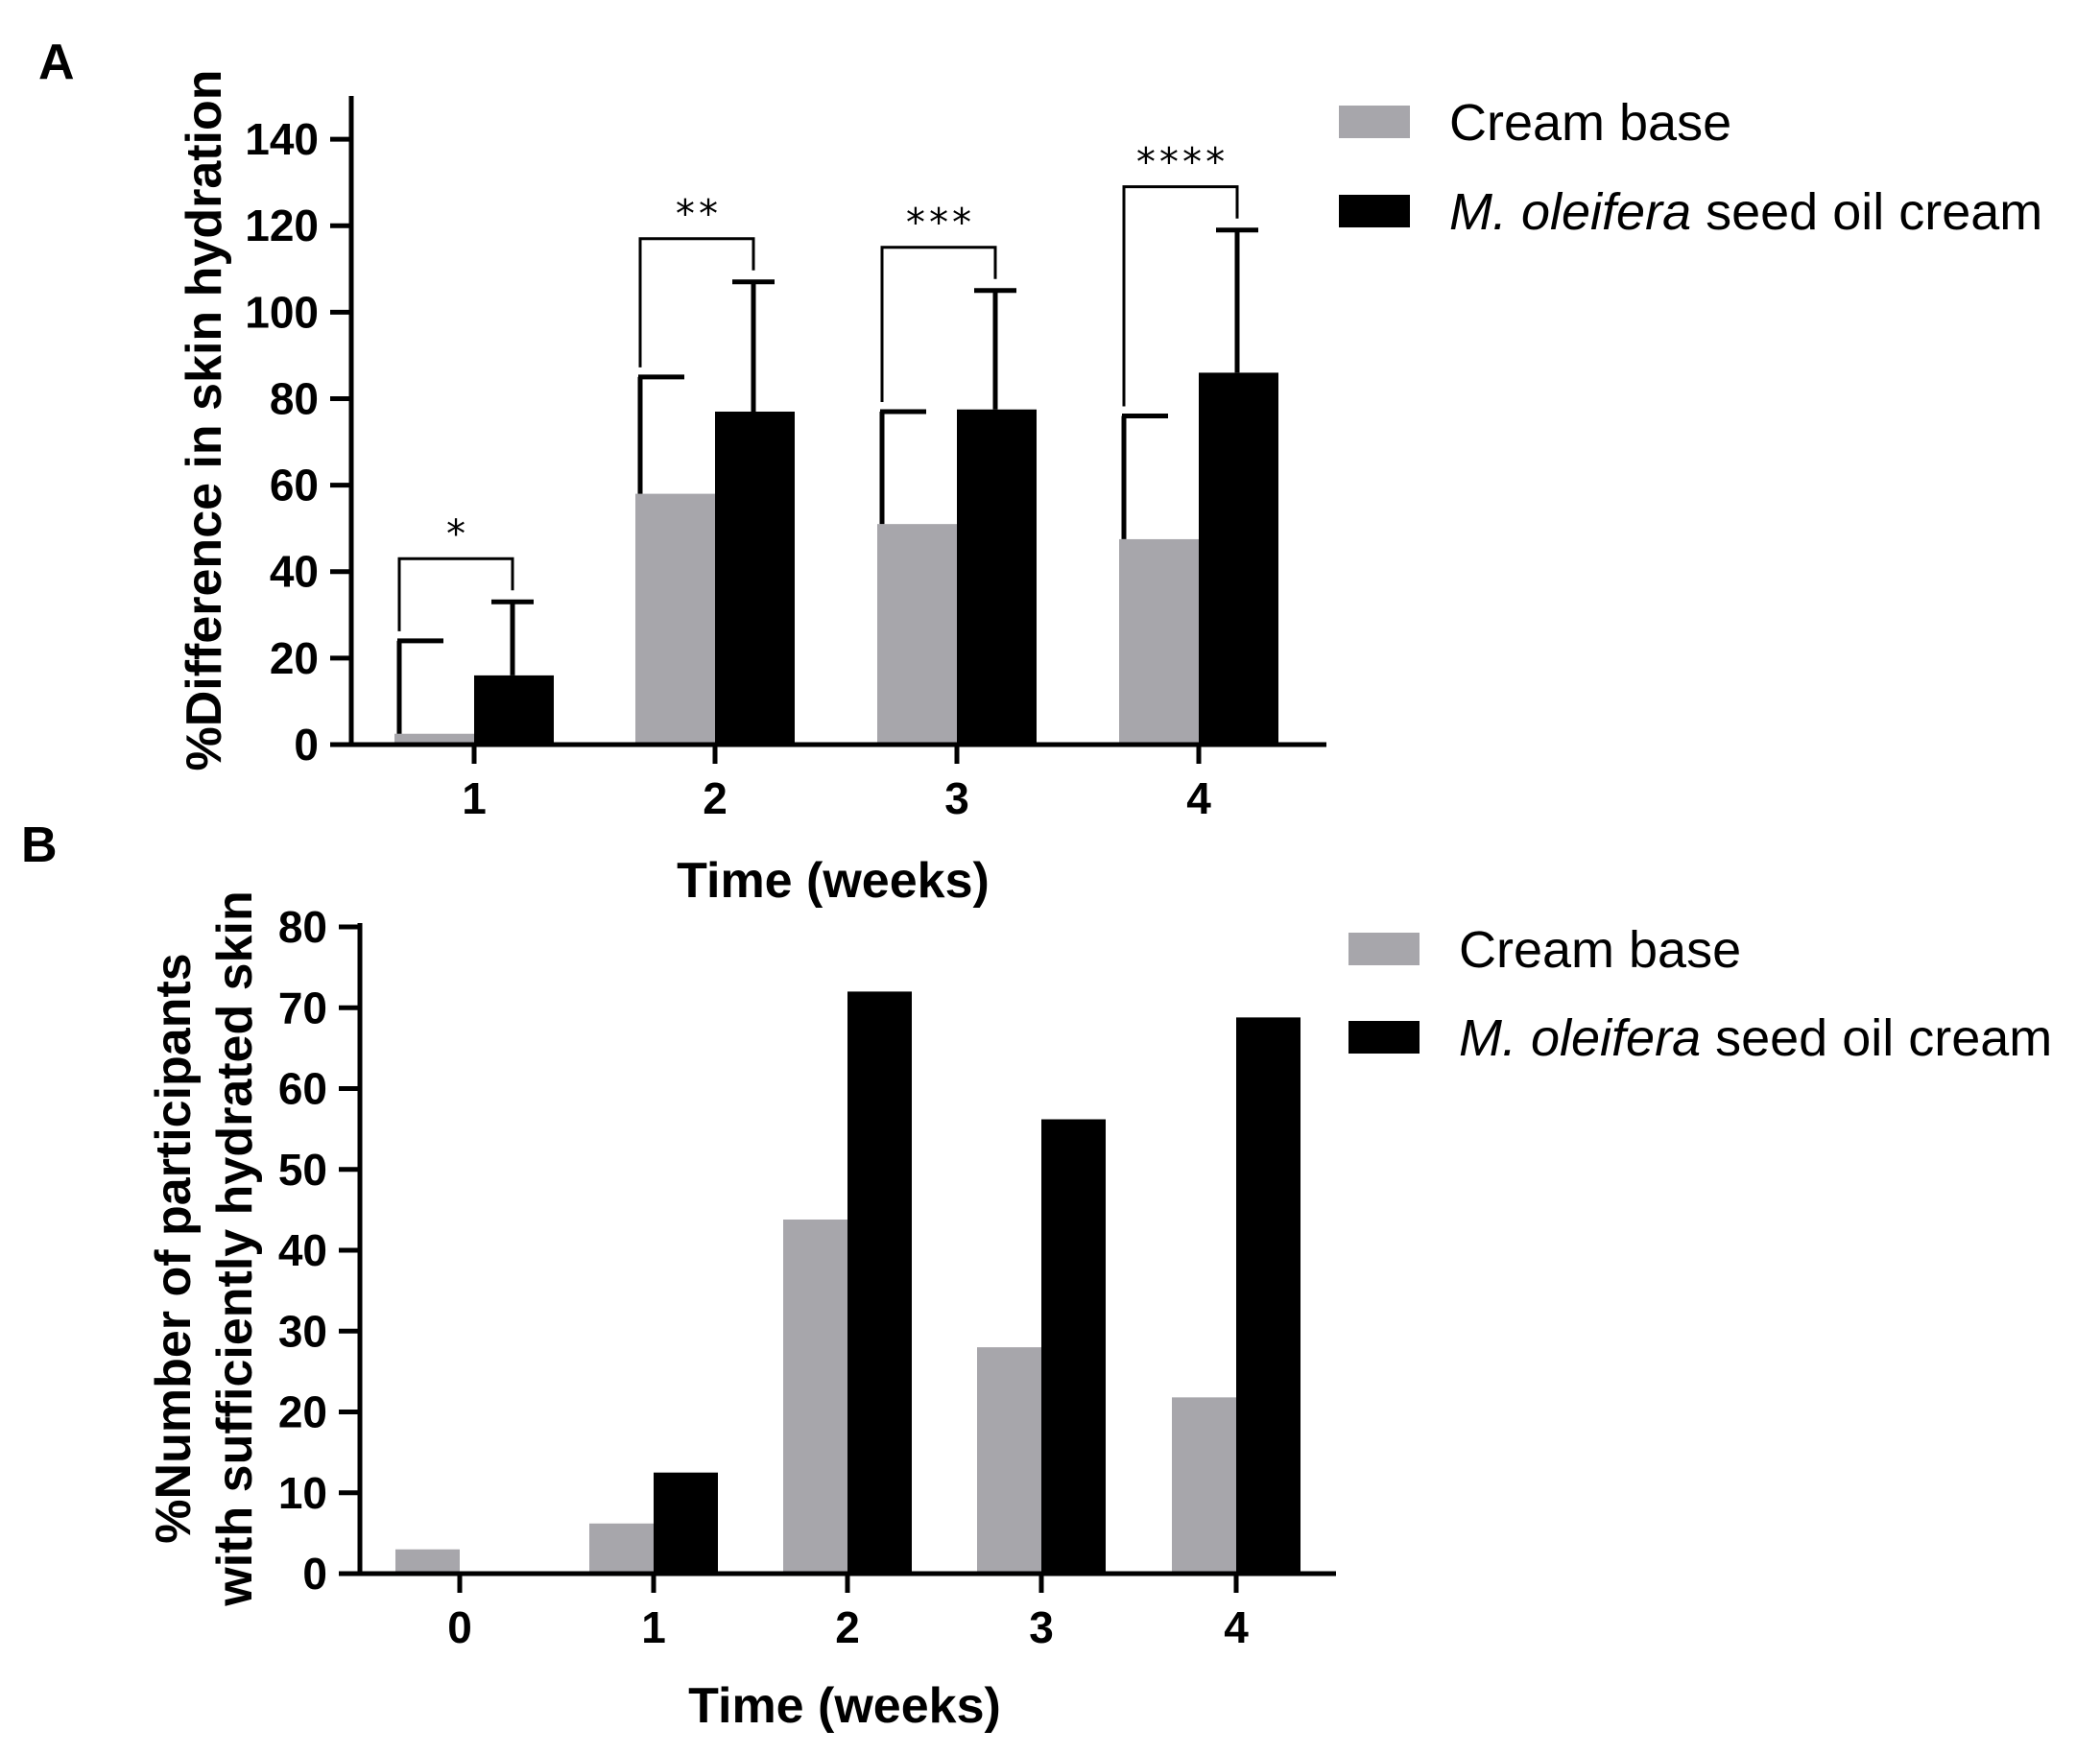 The width and height of the screenshot is (2100, 1754). Describe the element at coordinates (1181, 163) in the screenshot. I see `significance-label: ****` at that location.